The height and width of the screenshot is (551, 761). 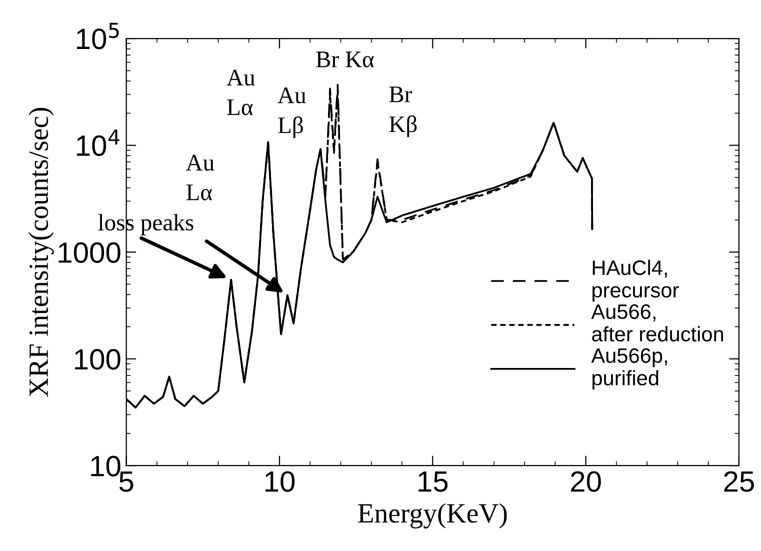 I want to click on x-tick-label: 5, so click(x=126, y=482).